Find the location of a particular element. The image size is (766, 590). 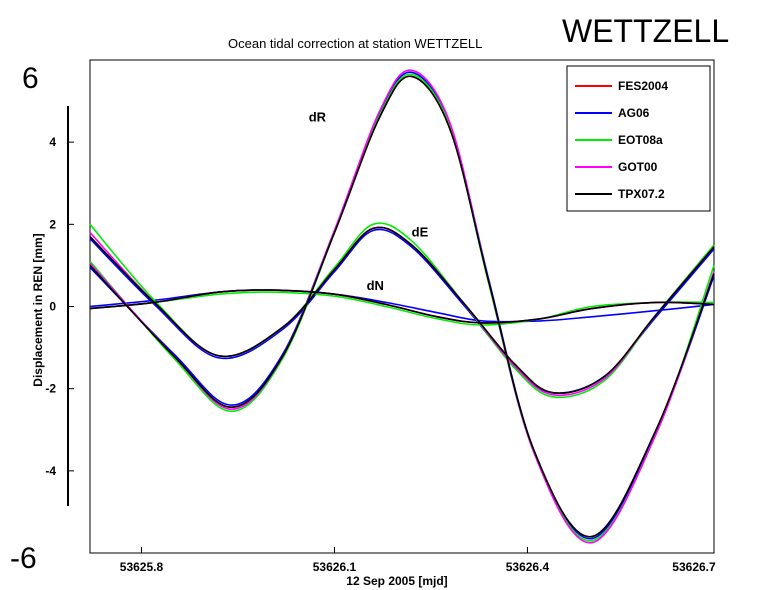

series-line-fes2004-dn is located at coordinates (402, 306).